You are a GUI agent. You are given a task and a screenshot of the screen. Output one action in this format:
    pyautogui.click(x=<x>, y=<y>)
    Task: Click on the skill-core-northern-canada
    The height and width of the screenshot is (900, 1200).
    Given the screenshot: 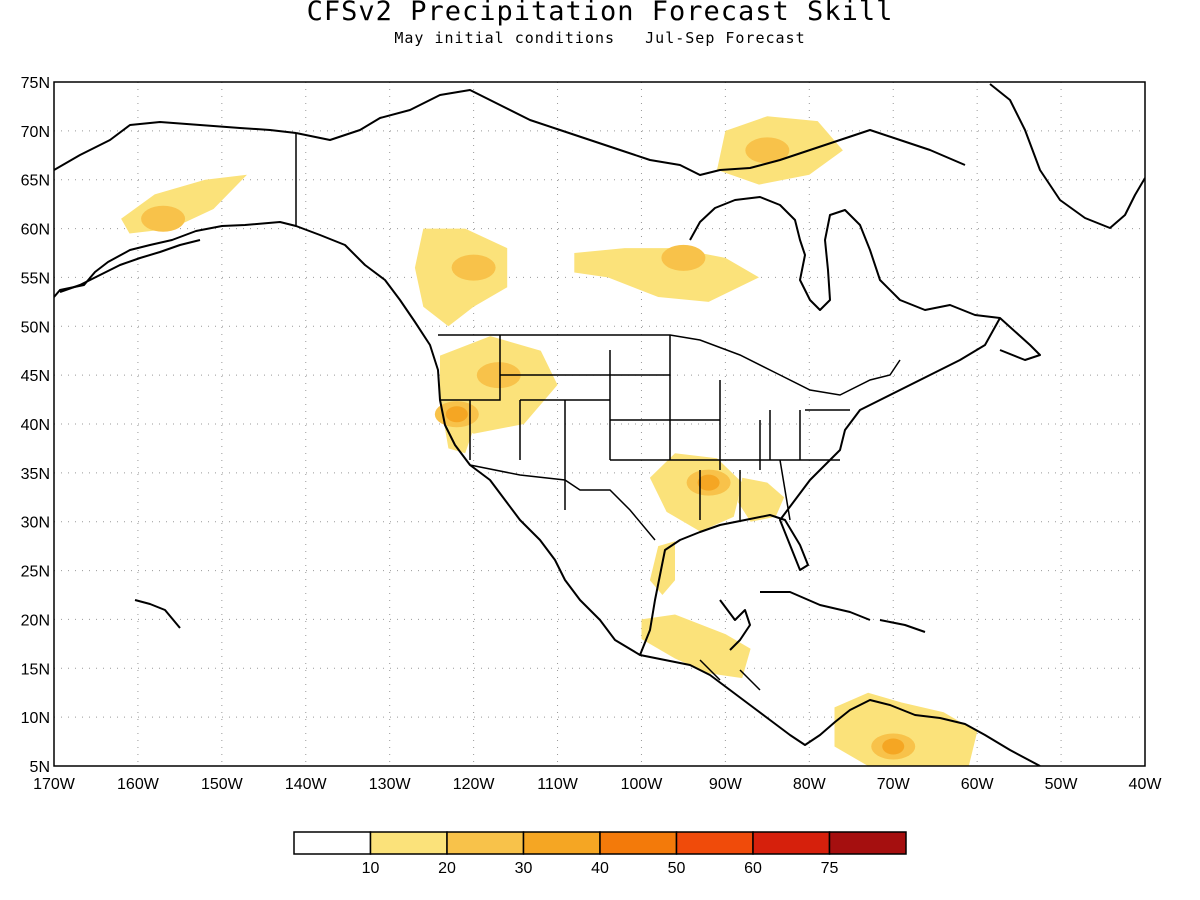 What is the action you would take?
    pyautogui.click(x=683, y=257)
    